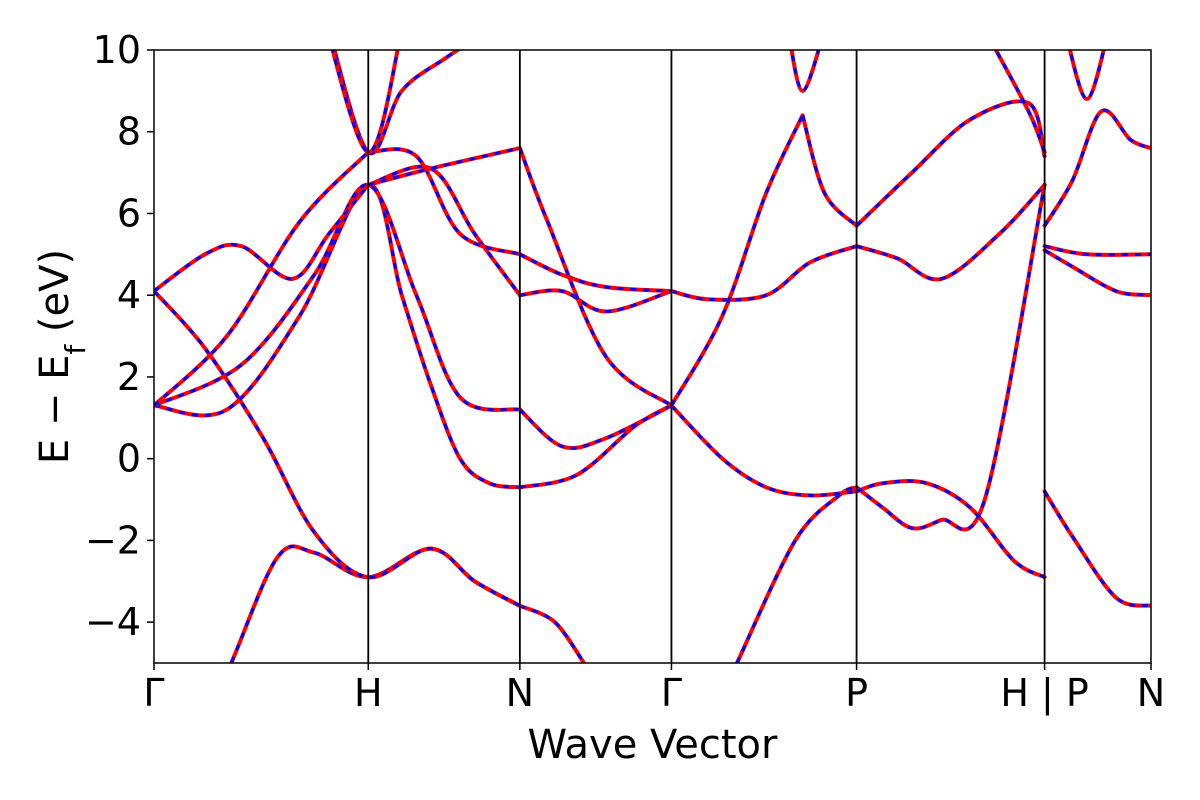 The image size is (1200, 800). Describe the element at coordinates (55, 297) in the screenshot. I see `y-axis-title-unit: (eV)` at that location.